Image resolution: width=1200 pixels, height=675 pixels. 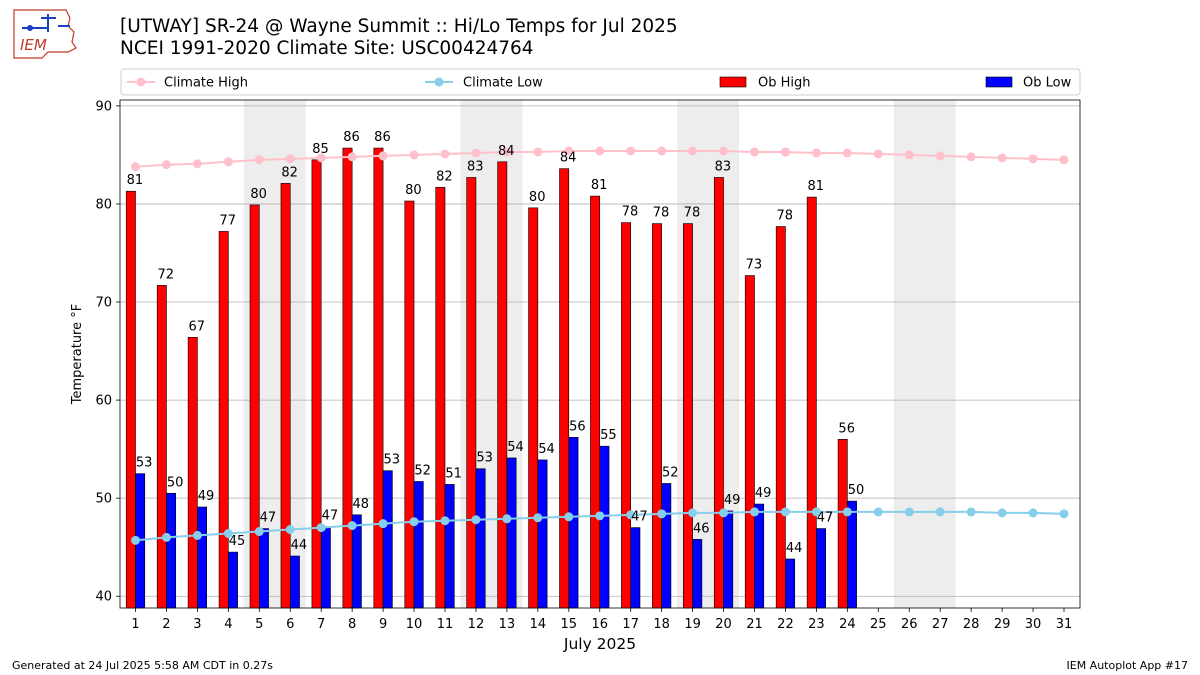 I want to click on legend-label-ob-high: Ob High, so click(x=784, y=83).